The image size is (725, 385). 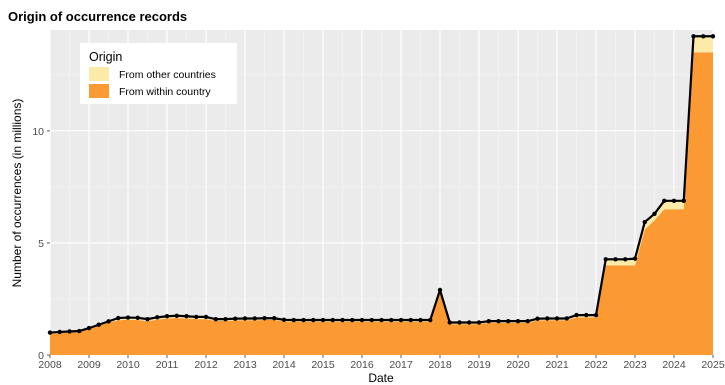 I want to click on legend-label-within-country: From within country, so click(x=165, y=92).